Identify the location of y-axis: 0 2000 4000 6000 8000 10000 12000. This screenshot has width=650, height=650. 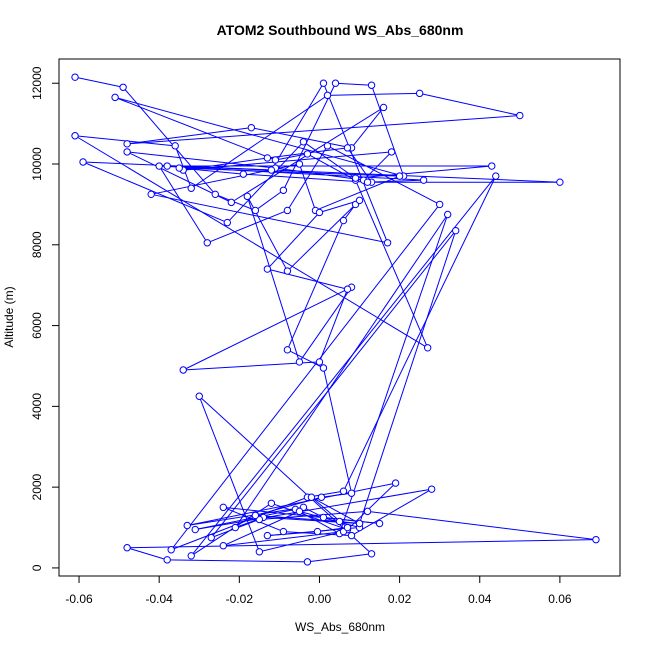
(45, 318).